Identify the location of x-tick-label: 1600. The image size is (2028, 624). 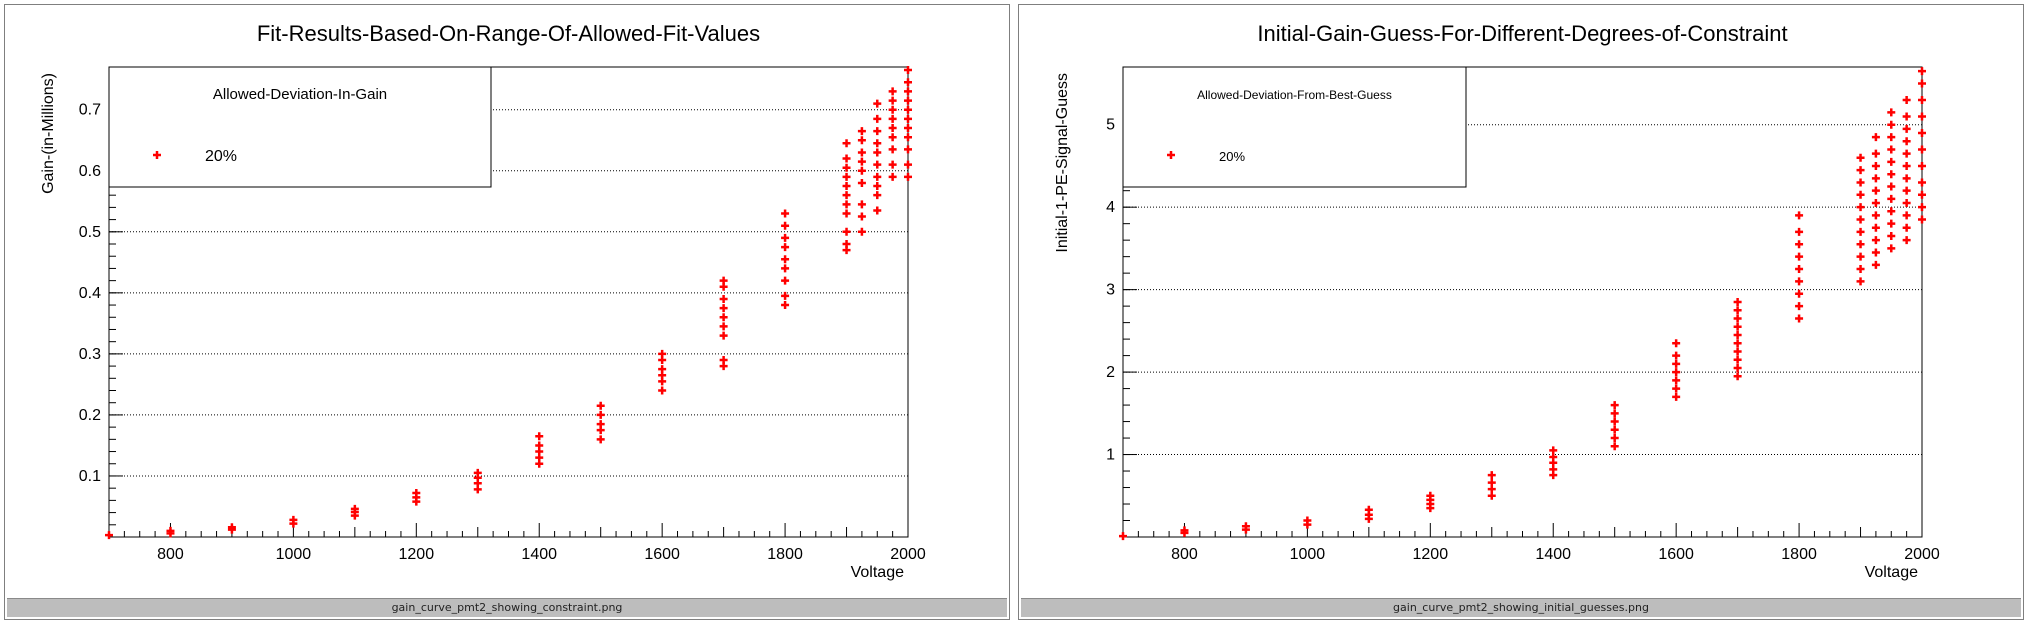
(662, 554).